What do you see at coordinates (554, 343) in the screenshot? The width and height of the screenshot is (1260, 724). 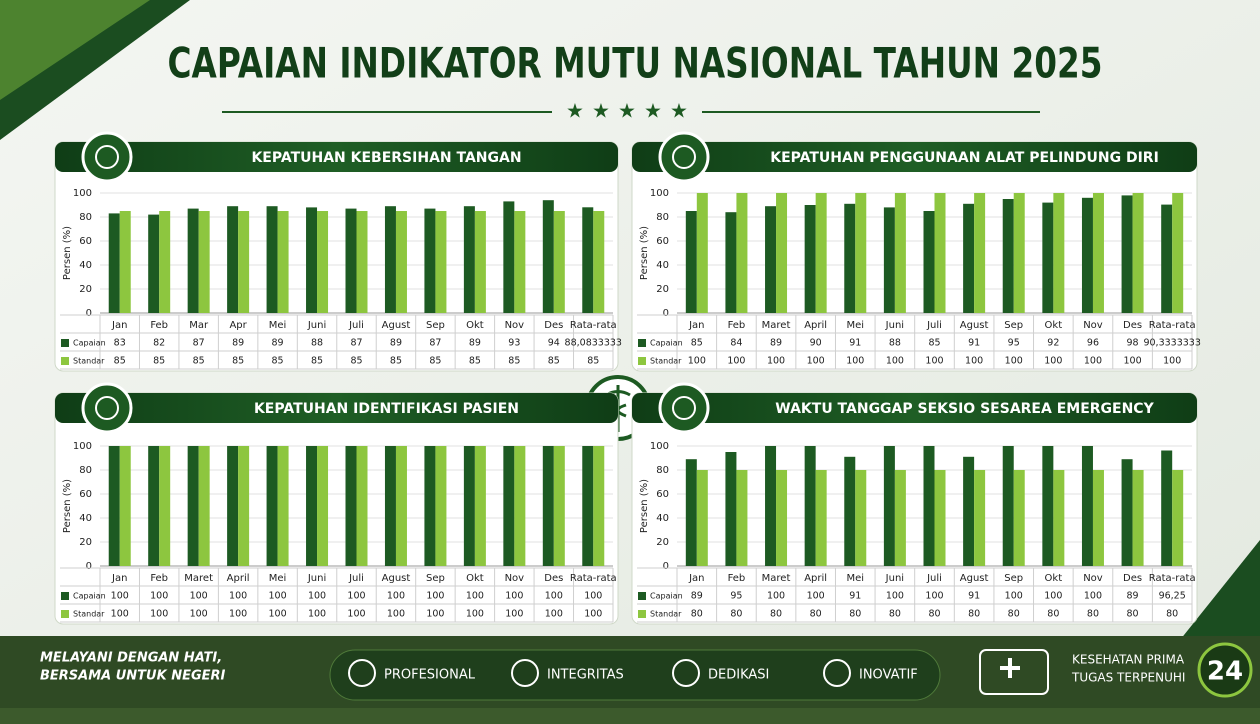 I see `table-value: 94` at bounding box center [554, 343].